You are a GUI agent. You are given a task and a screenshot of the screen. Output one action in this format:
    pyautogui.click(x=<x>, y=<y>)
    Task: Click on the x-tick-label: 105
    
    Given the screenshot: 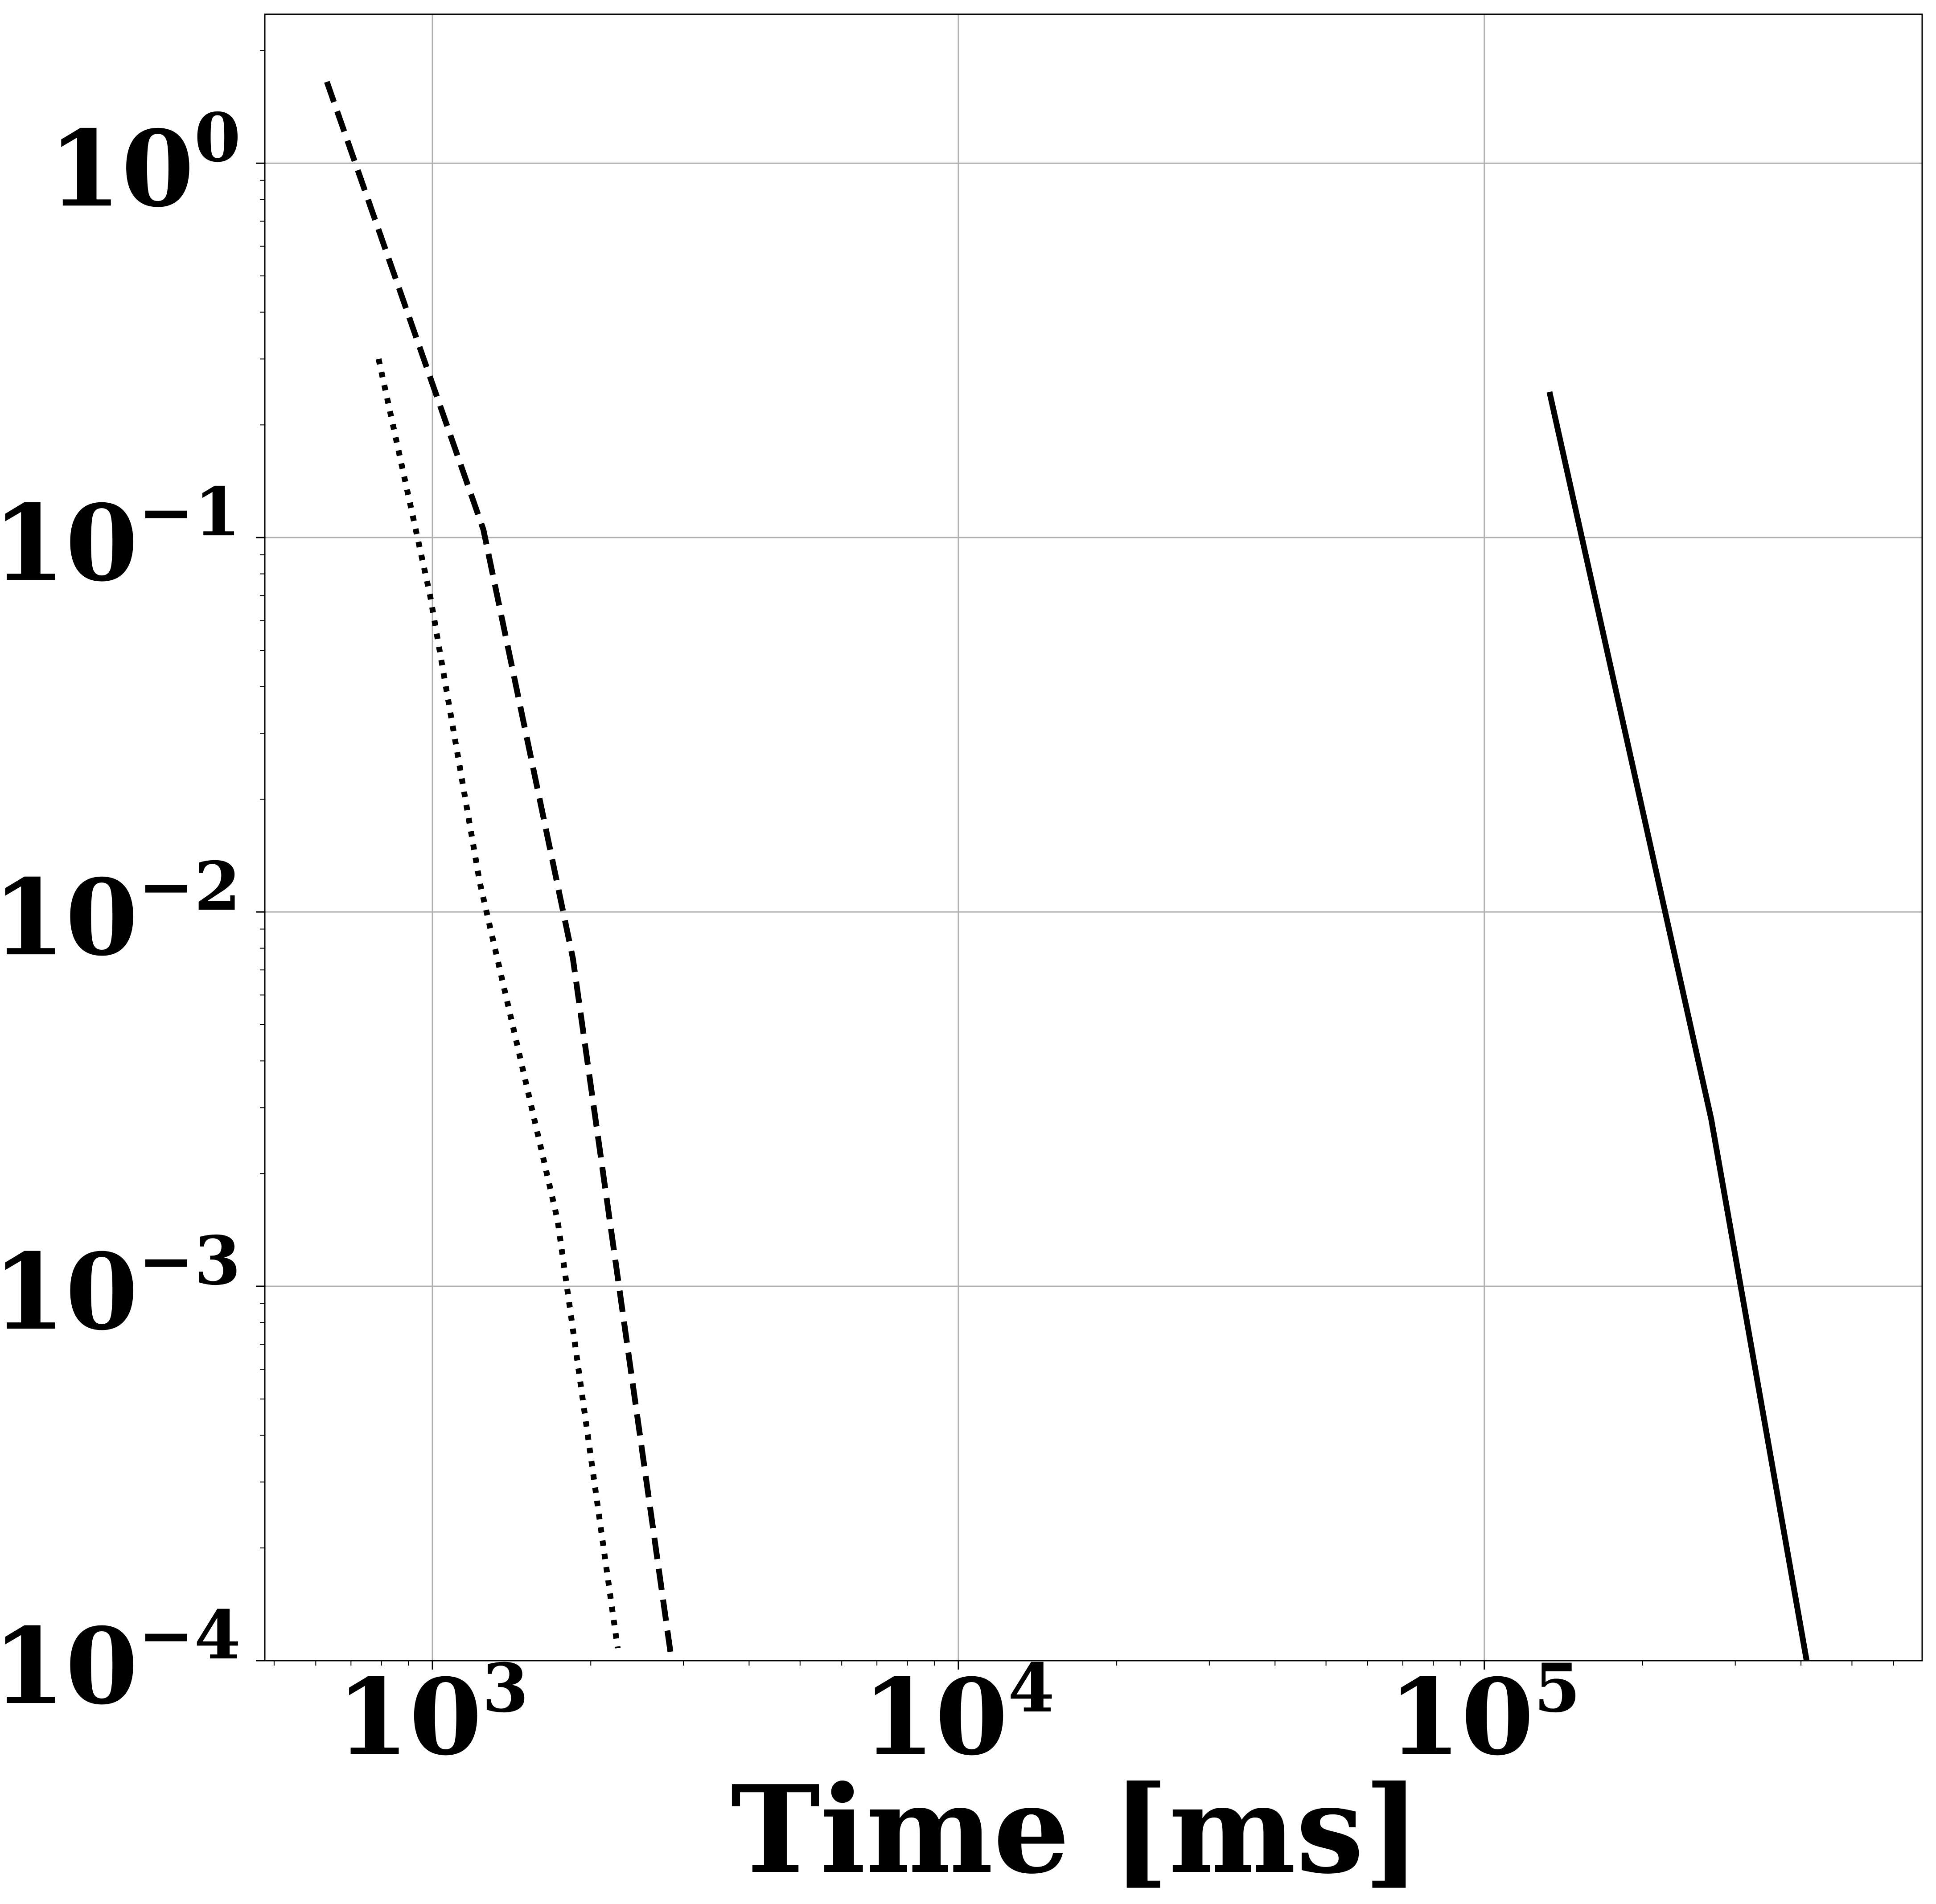 What is the action you would take?
    pyautogui.click(x=1484, y=1714)
    